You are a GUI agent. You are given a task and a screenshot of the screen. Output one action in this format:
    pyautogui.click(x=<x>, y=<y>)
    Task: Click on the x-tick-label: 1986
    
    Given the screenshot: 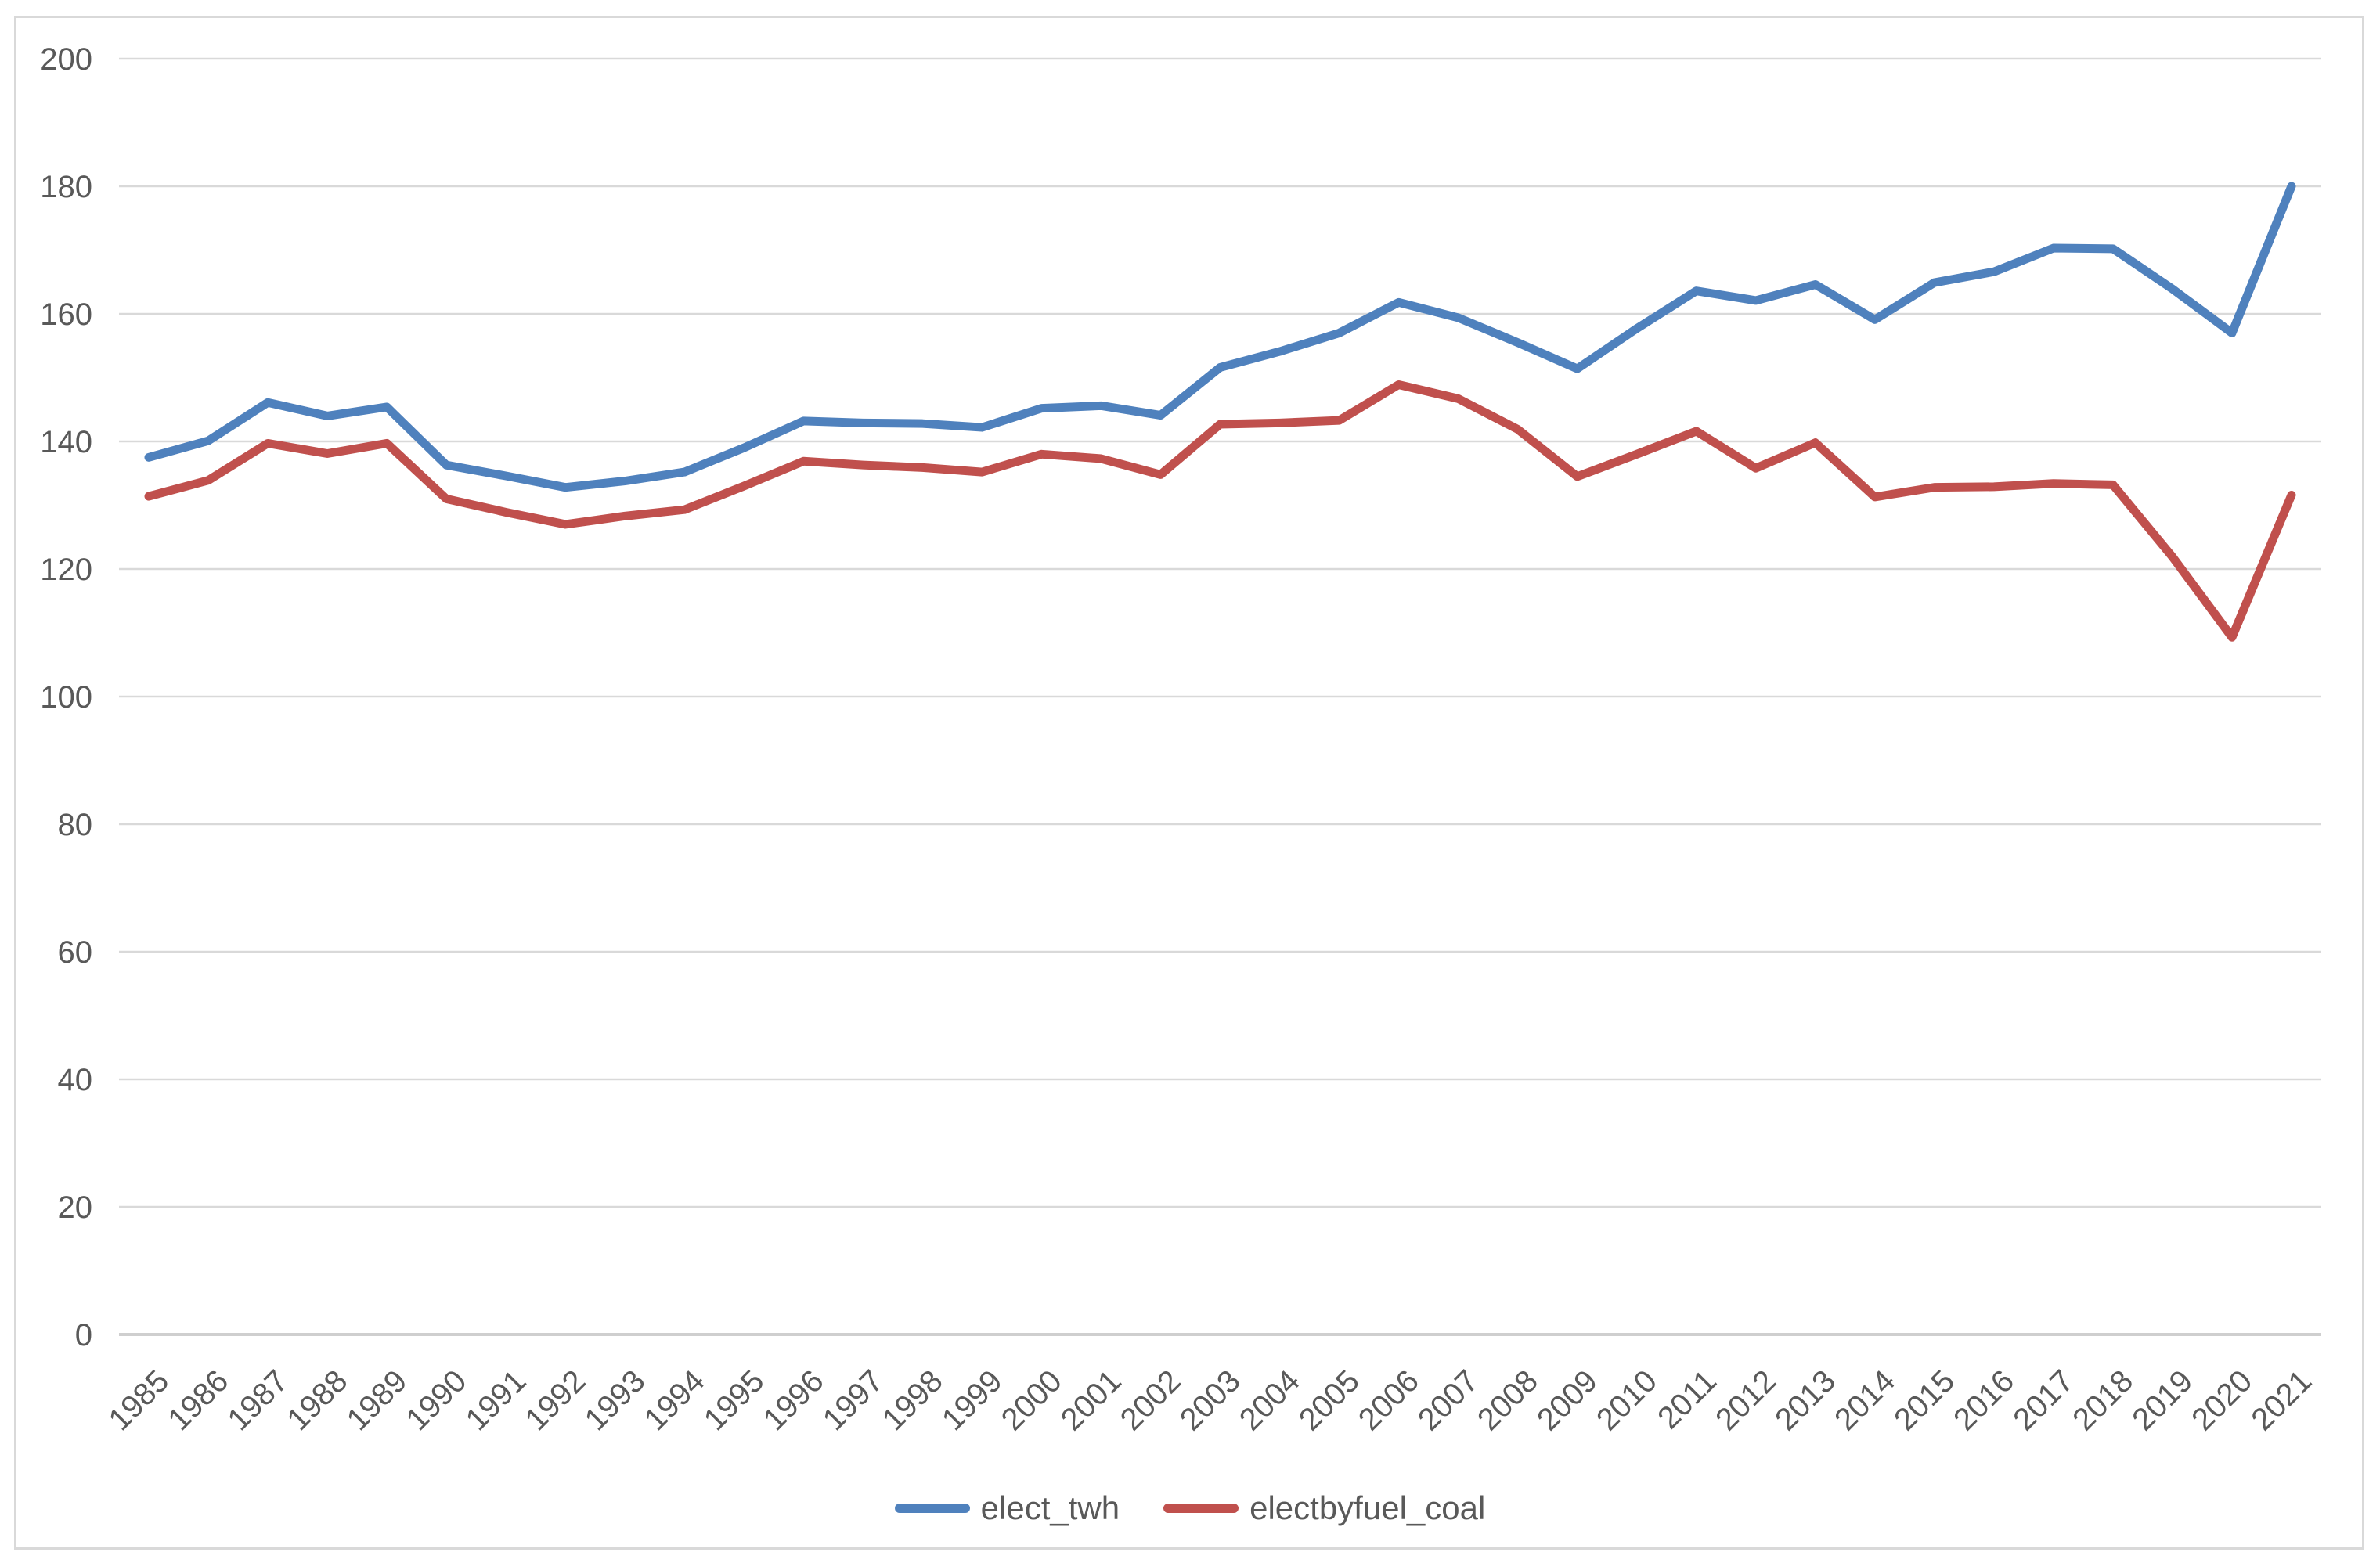 What is the action you would take?
    pyautogui.click(x=198, y=1400)
    